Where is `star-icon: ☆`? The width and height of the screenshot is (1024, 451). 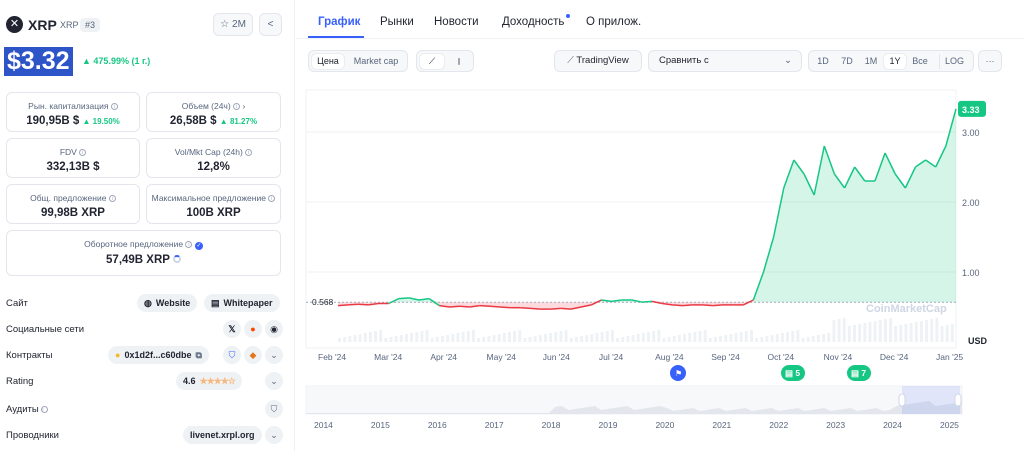 star-icon: ☆ is located at coordinates (225, 24).